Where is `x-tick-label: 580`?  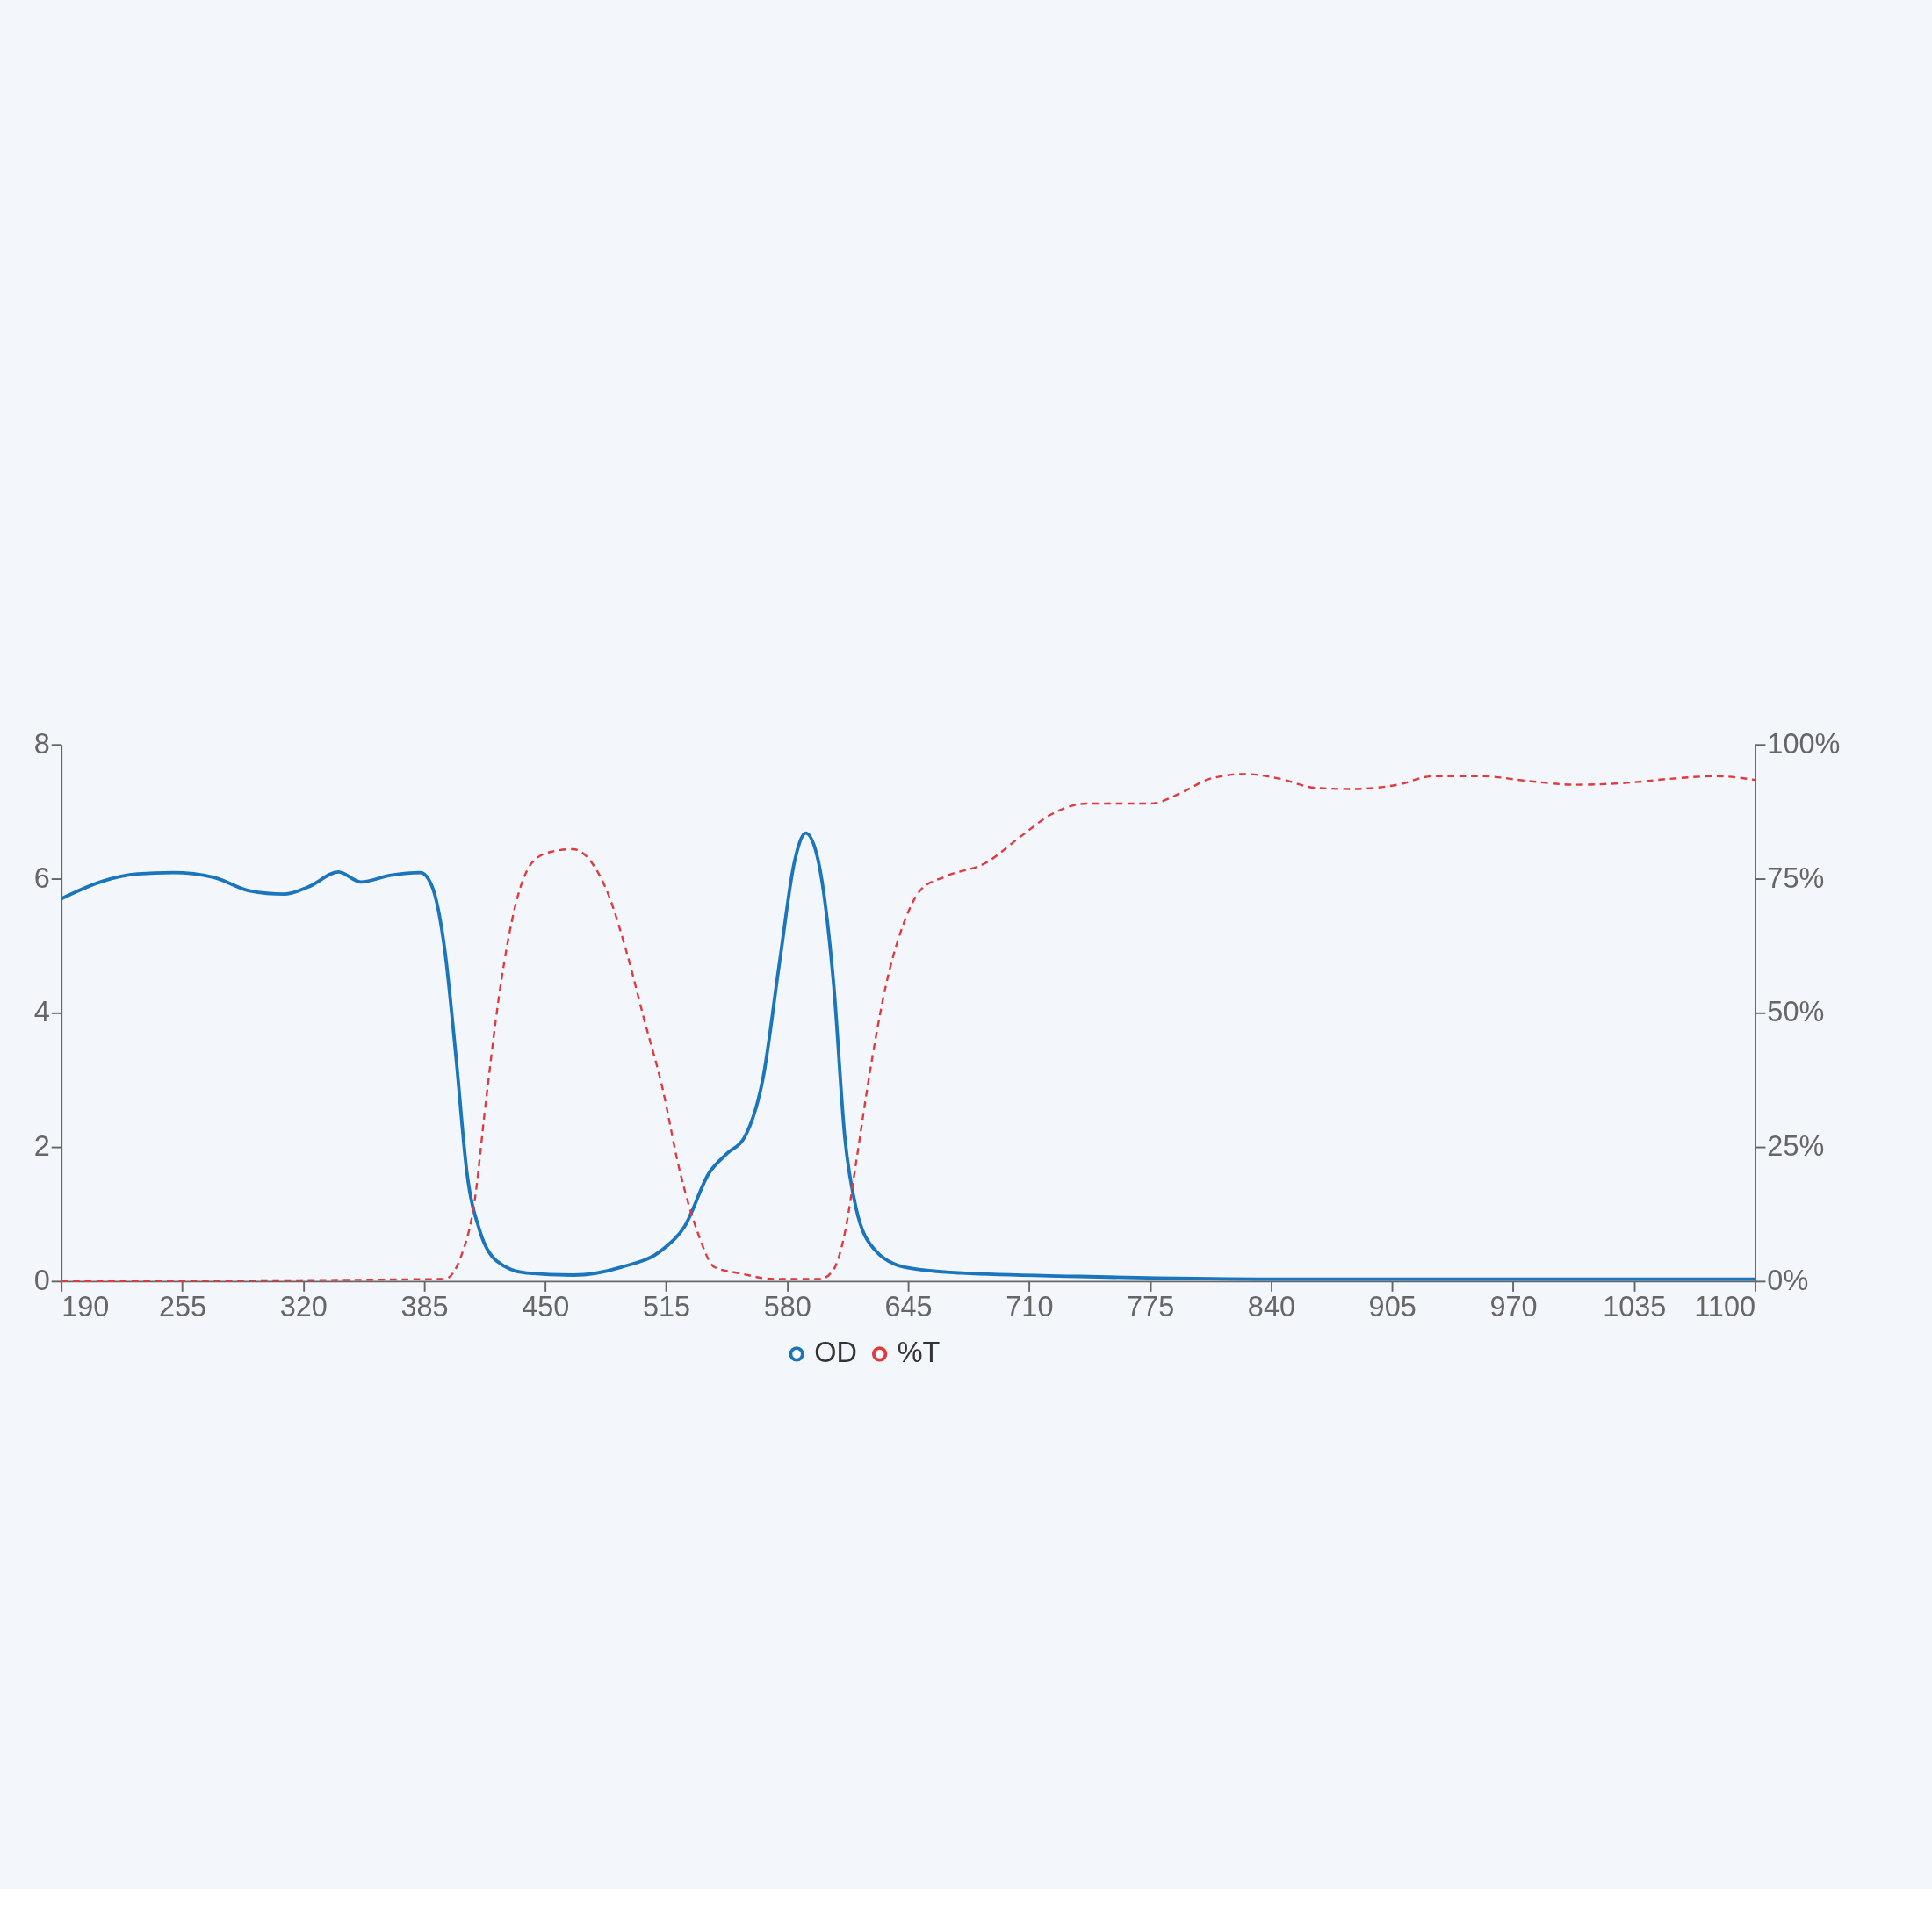
x-tick-label: 580 is located at coordinates (787, 1307).